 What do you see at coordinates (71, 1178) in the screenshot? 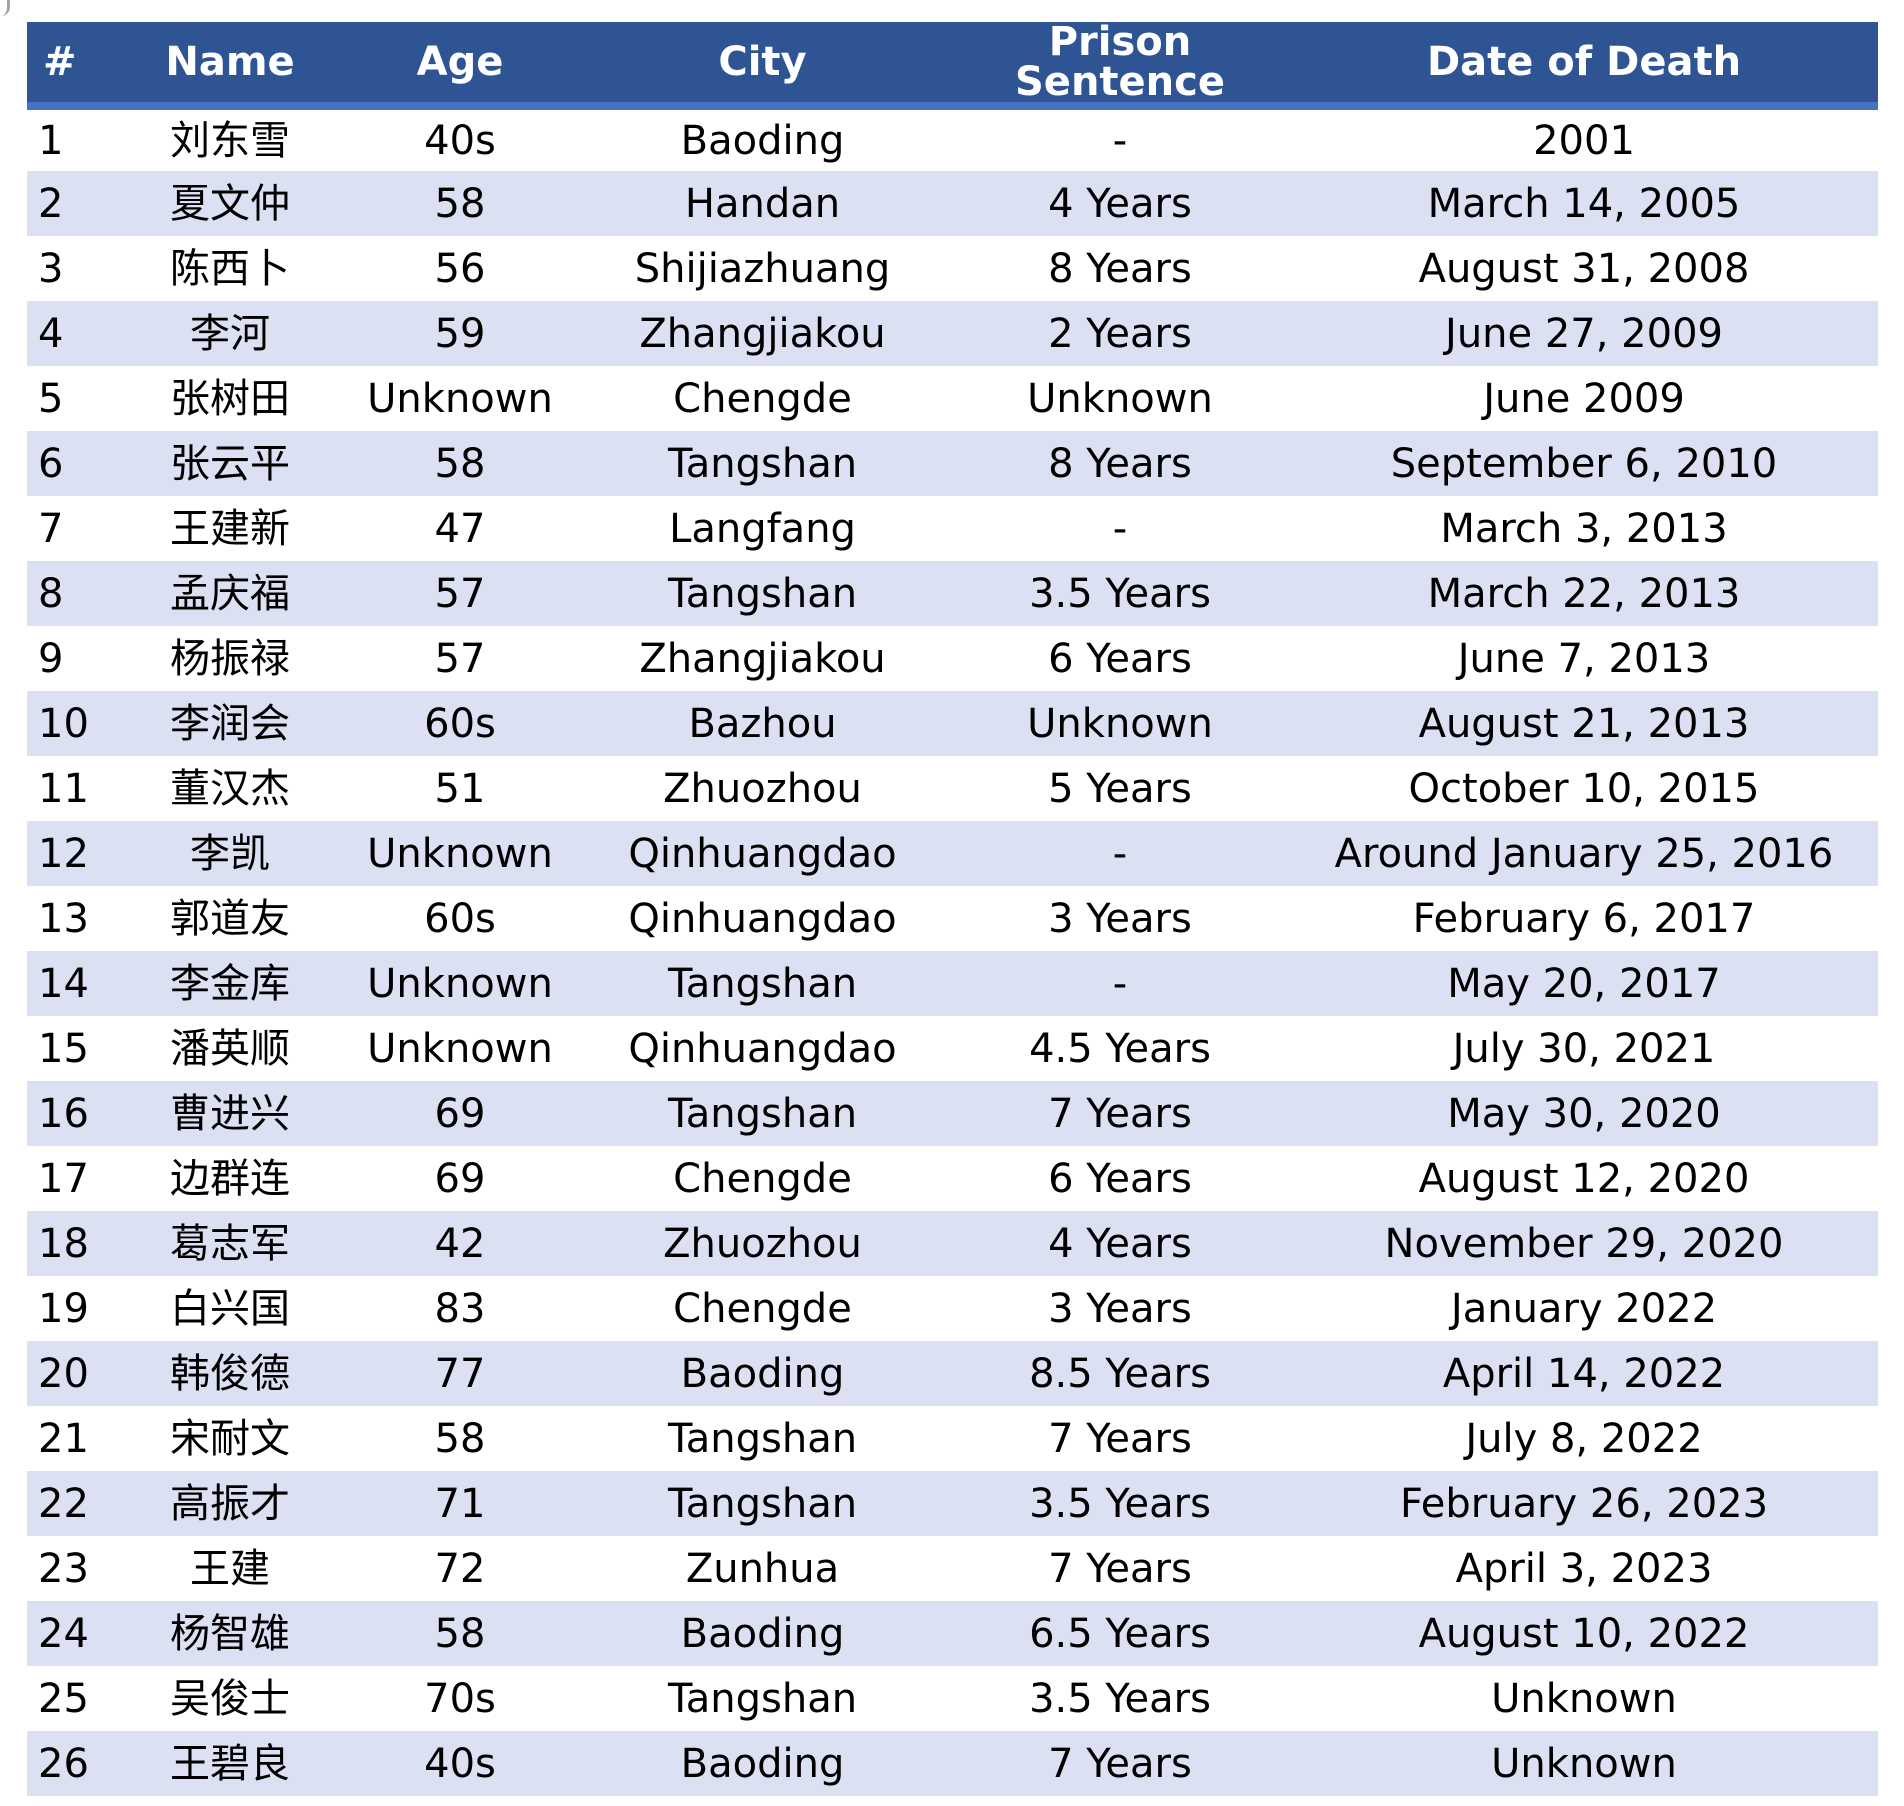
I see `cell-num: 17` at bounding box center [71, 1178].